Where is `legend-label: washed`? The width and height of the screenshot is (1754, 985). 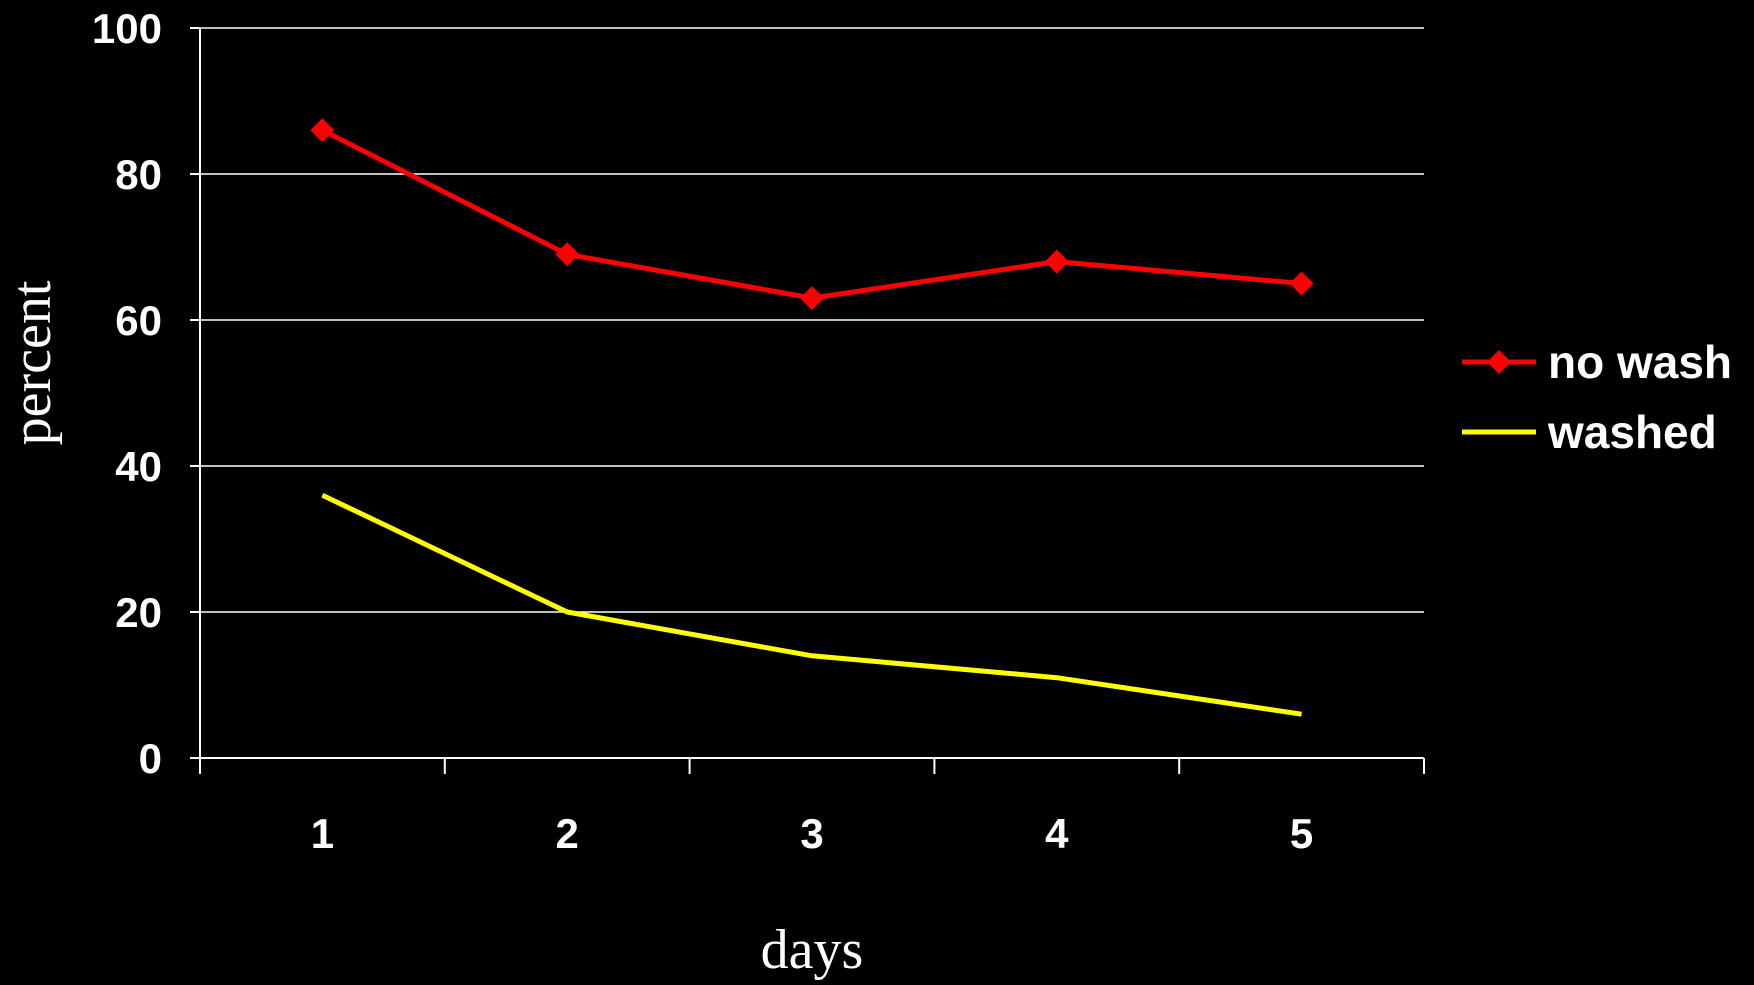 legend-label: washed is located at coordinates (1632, 432).